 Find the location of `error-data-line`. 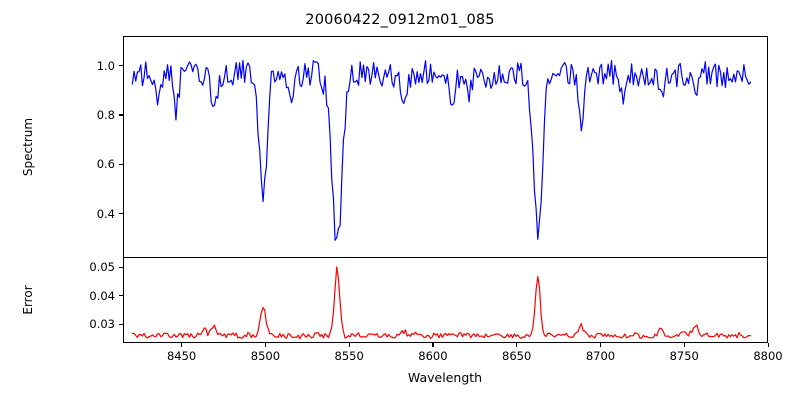

error-data-line is located at coordinates (441, 303).